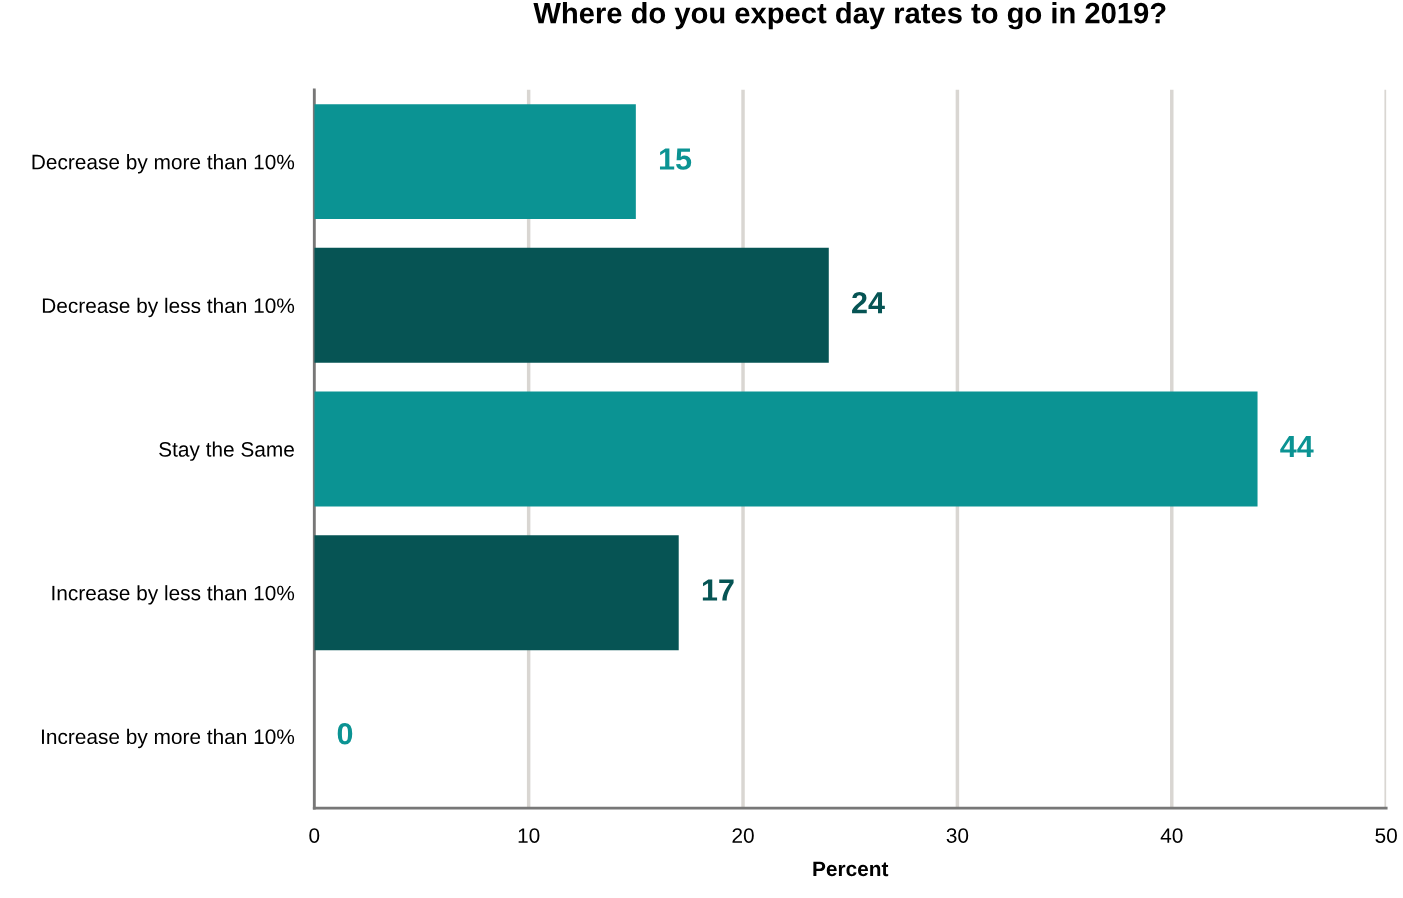 The height and width of the screenshot is (898, 1403). What do you see at coordinates (957, 835) in the screenshot?
I see `x-tick-label: 30` at bounding box center [957, 835].